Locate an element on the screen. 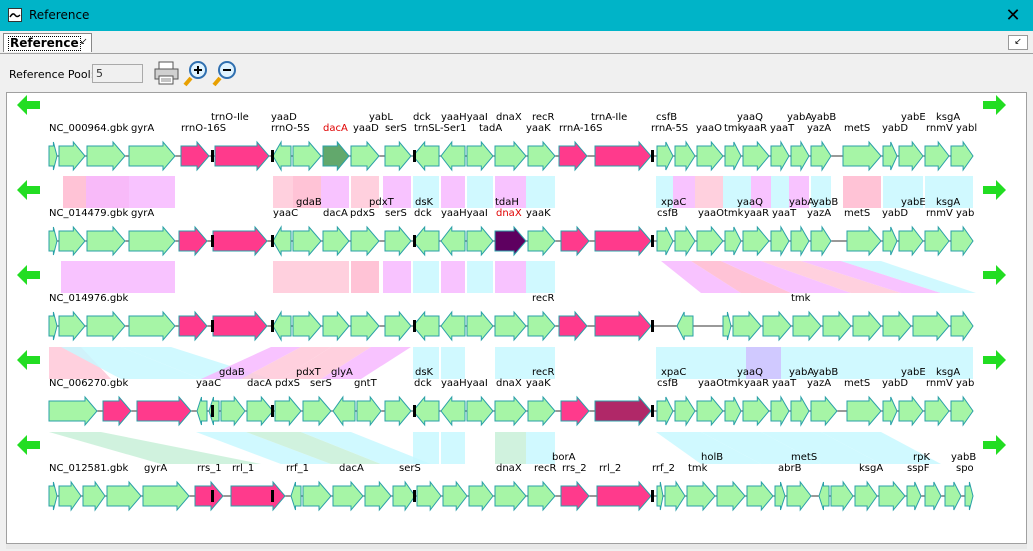 This screenshot has width=1033, height=551. gene-label: rrs_2 is located at coordinates (574, 468).